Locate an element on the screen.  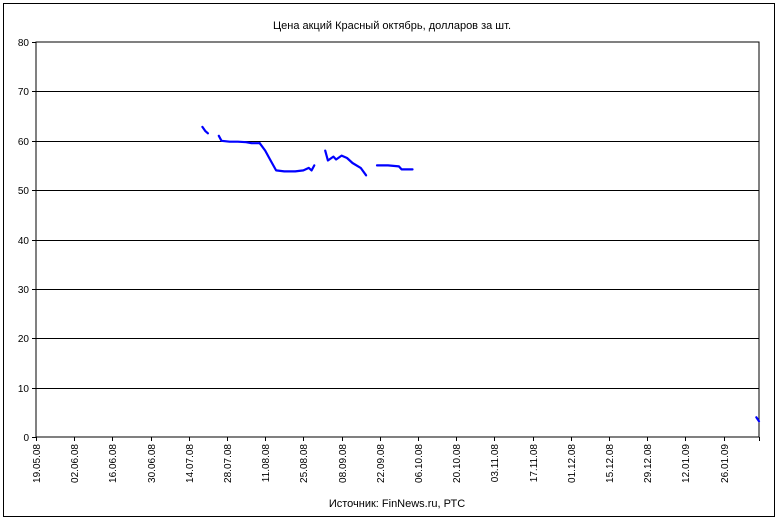
x-tick-label: 08.09.08 is located at coordinates (343, 463).